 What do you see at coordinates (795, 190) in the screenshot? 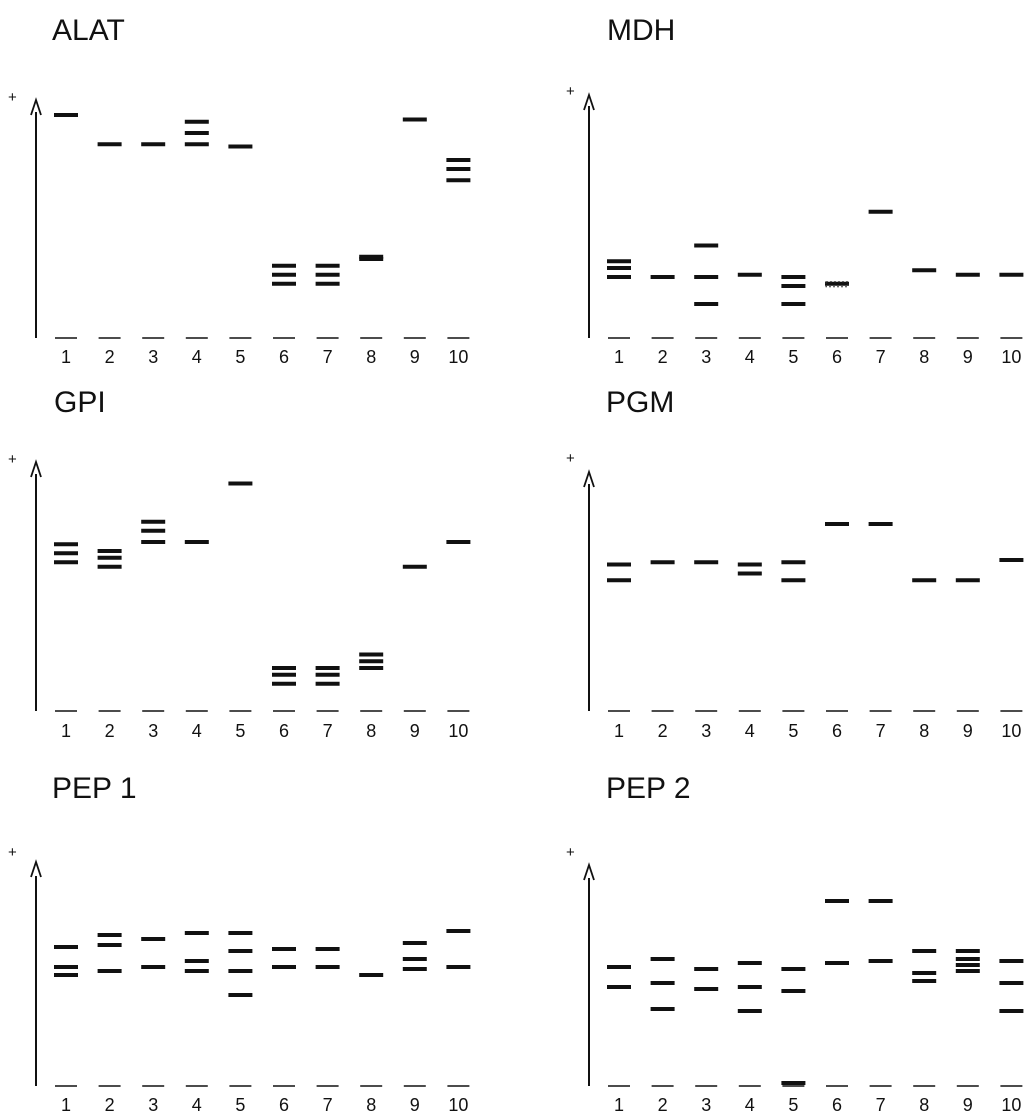
I see `panel-mdh: MDH + 1 2 3 4 5 6 7 8 9 10` at bounding box center [795, 190].